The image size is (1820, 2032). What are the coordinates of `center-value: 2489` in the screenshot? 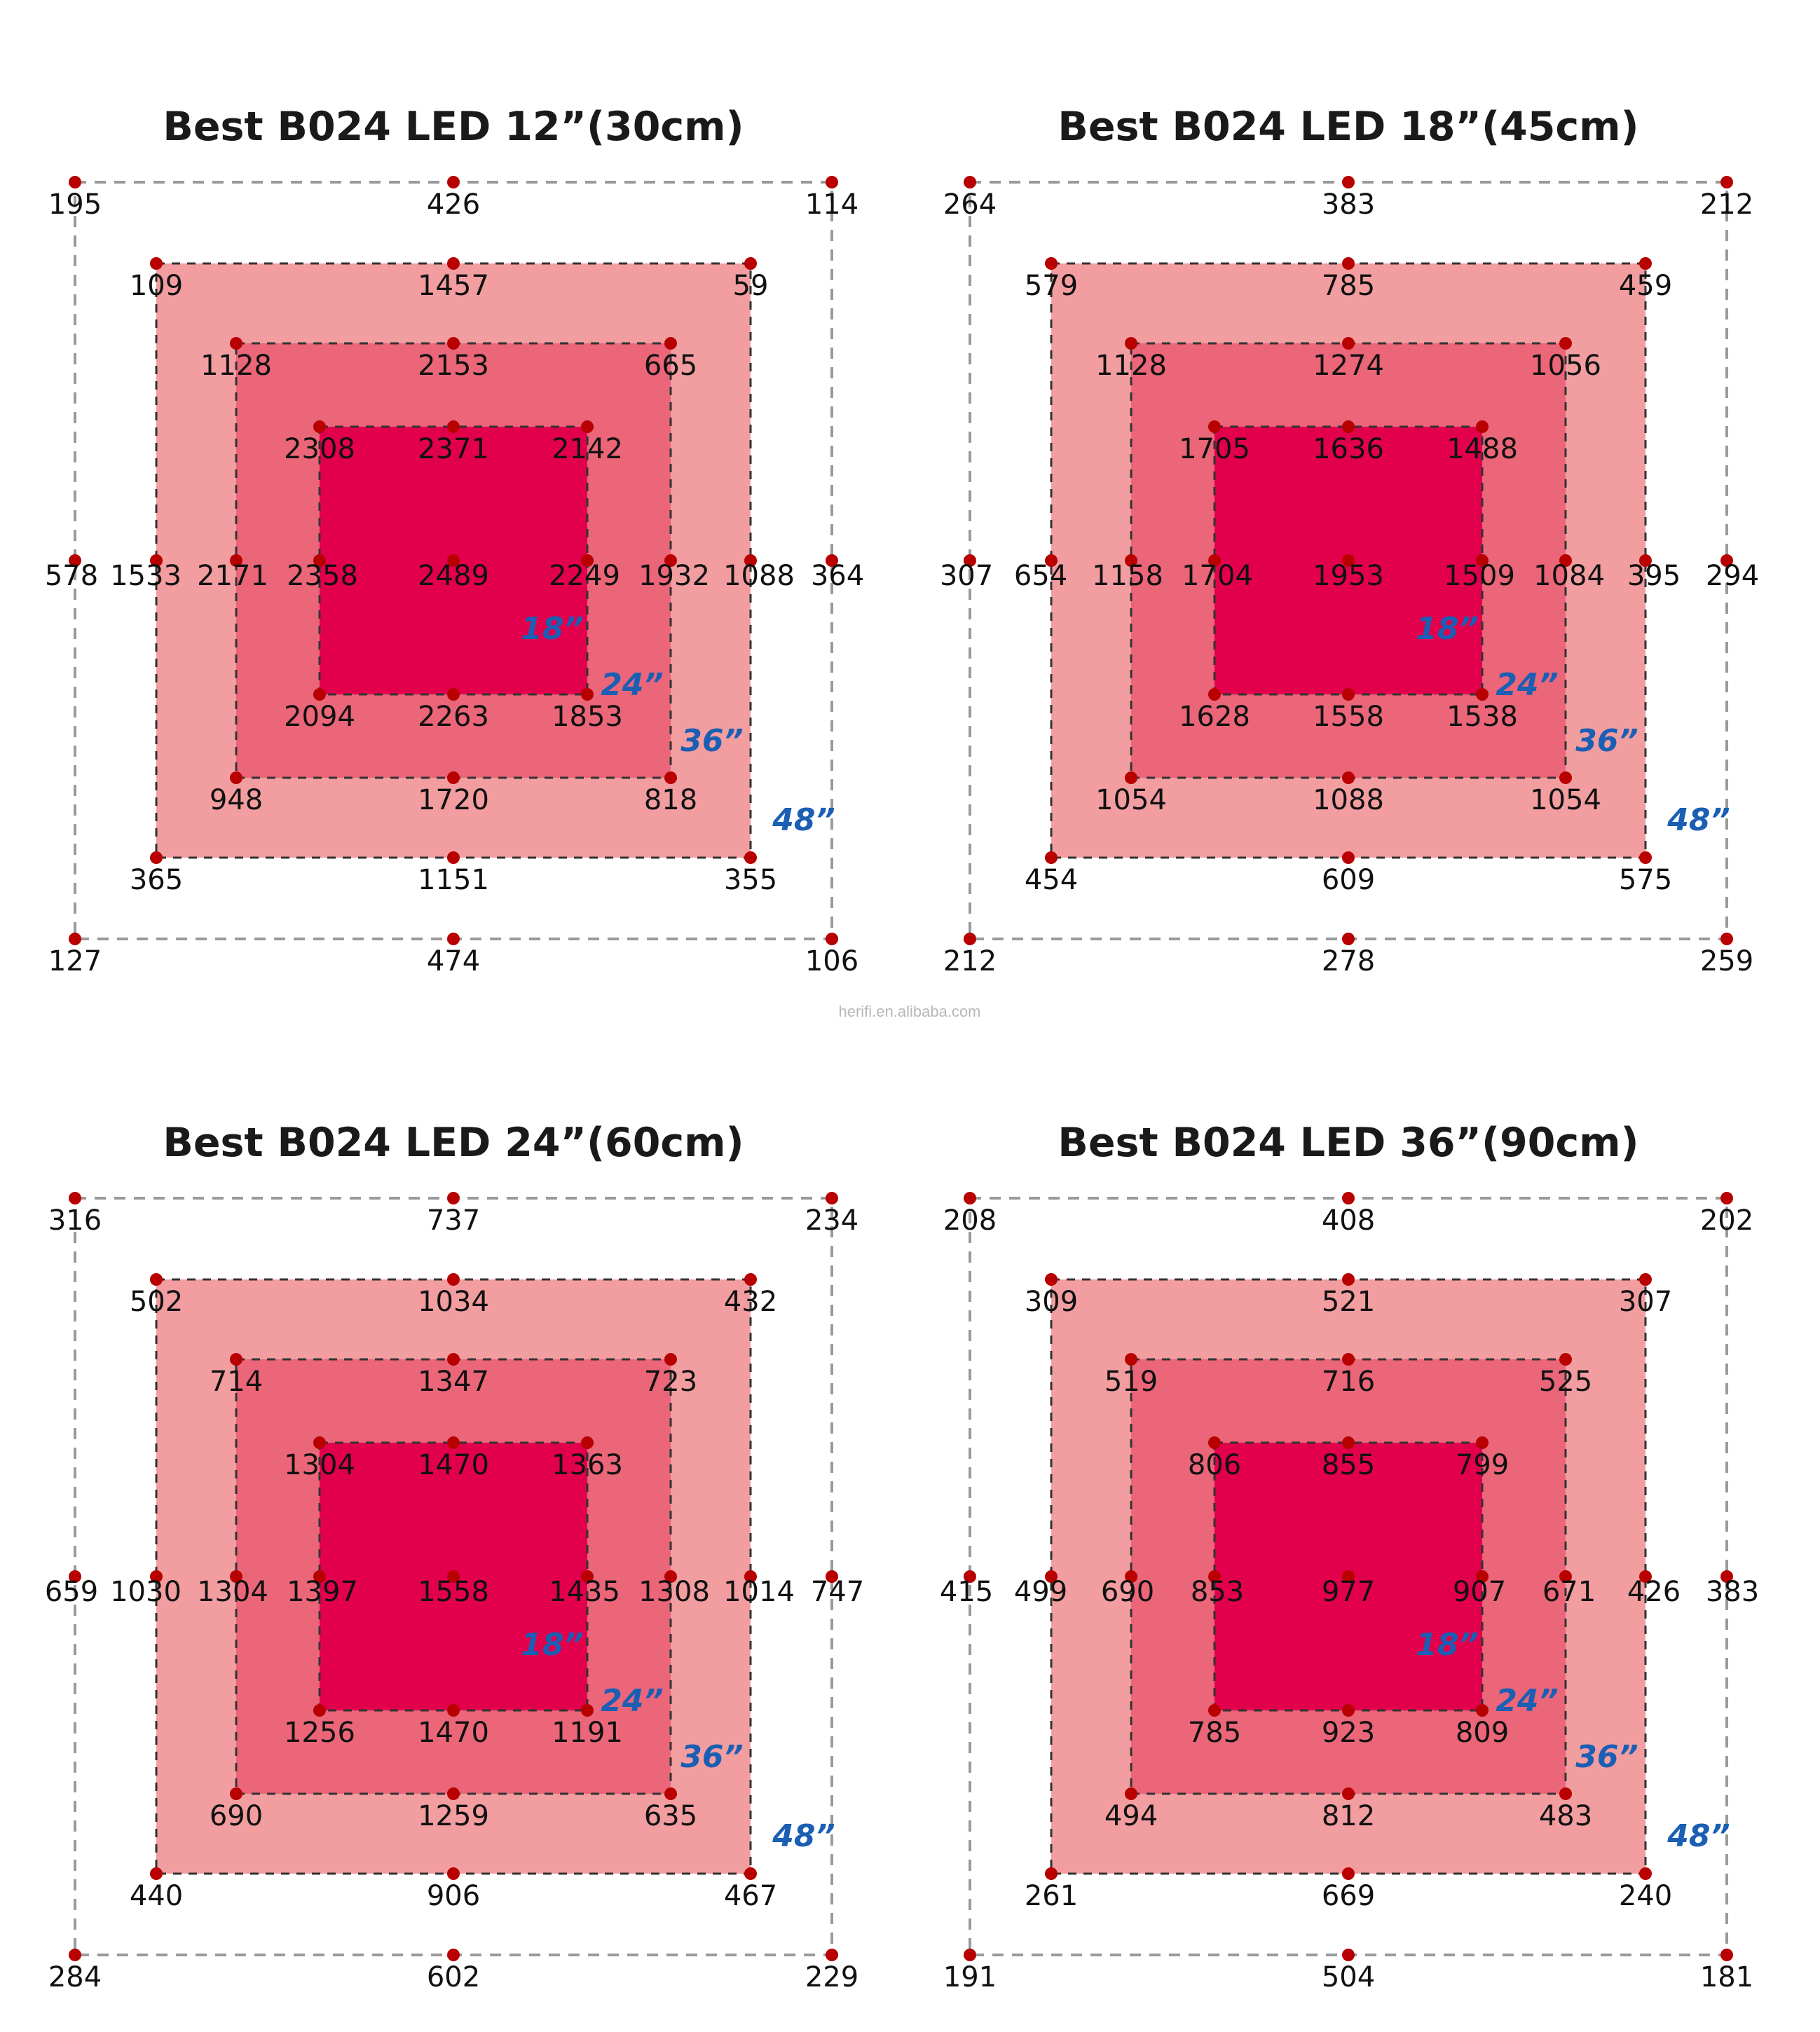 It's located at (453, 576).